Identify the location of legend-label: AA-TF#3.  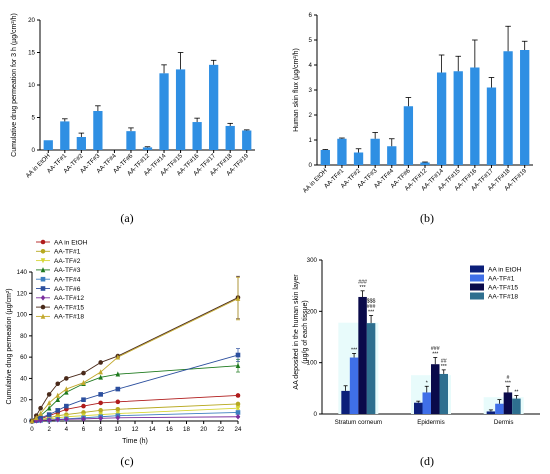
(67, 270).